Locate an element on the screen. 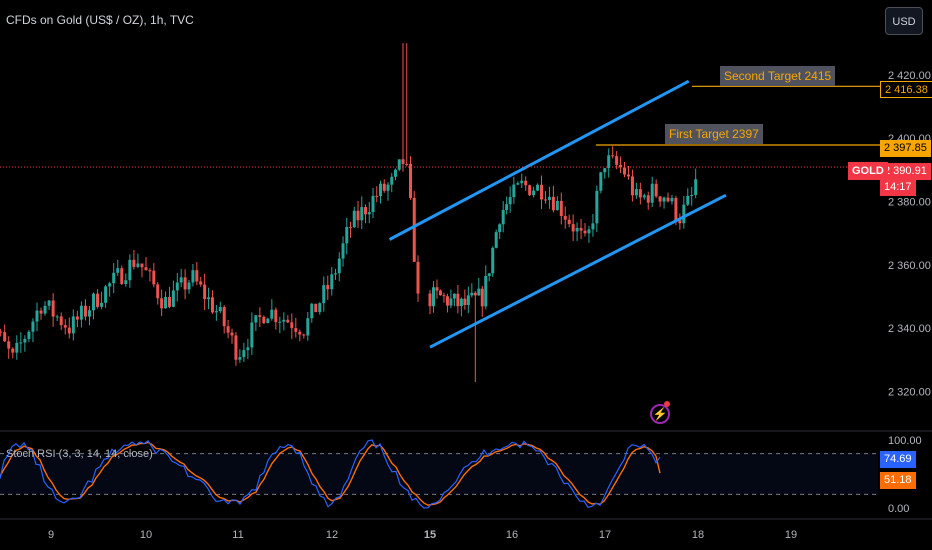 The image size is (932, 550). notification-dot is located at coordinates (667, 404).